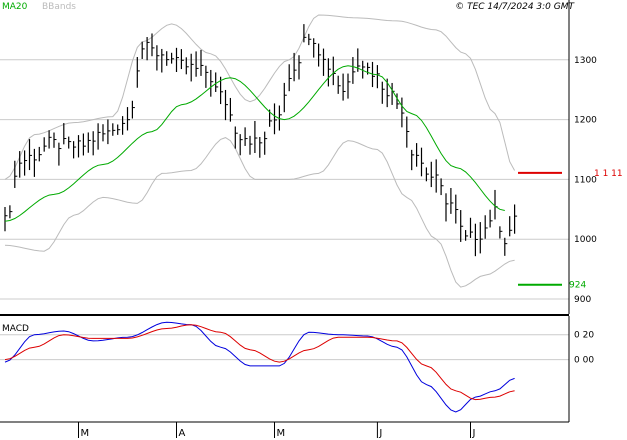 The width and height of the screenshot is (627, 440). What do you see at coordinates (585, 240) in the screenshot?
I see `price-tick-label: 1000` at bounding box center [585, 240].